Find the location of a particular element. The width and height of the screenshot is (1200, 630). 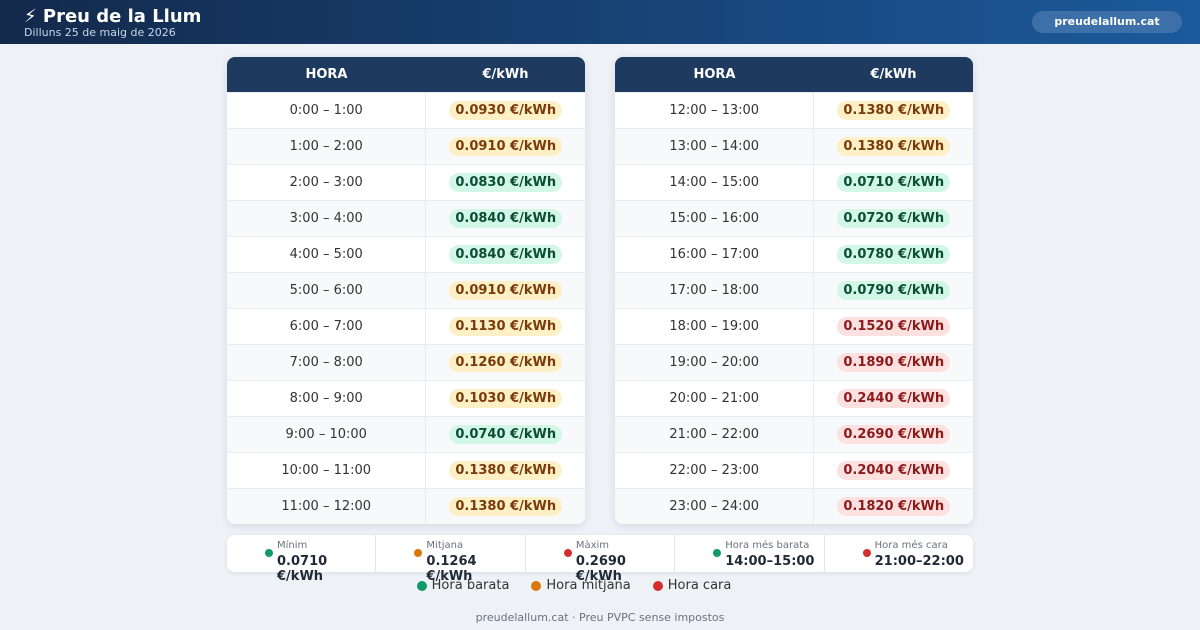

hour-cell: 13:00 – 14:00 is located at coordinates (715, 146).